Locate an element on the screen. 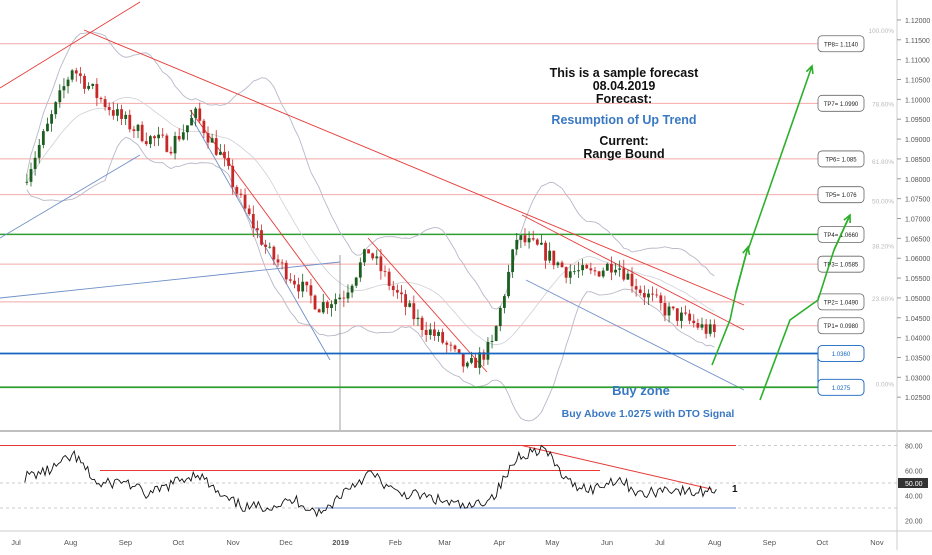 This screenshot has height=555, width=932. price-tick-label: 1.12000 is located at coordinates (917, 21).